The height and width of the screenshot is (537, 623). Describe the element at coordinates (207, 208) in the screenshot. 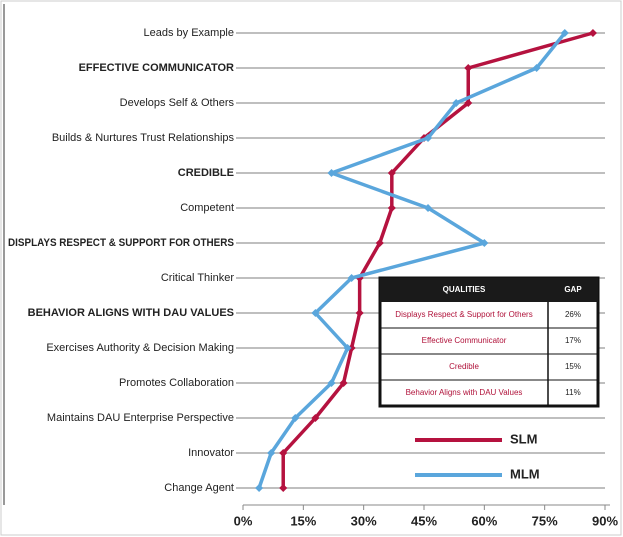

I see `category-label: Competent` at that location.